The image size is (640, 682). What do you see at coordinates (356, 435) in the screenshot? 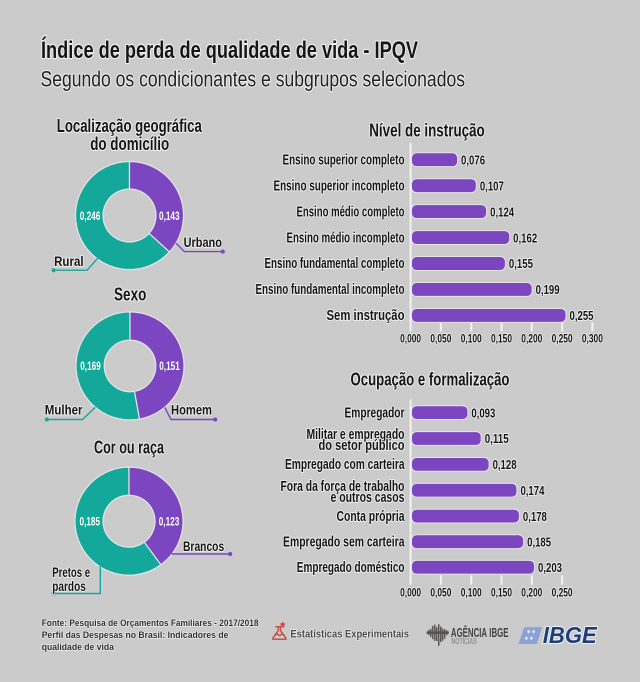
I see `svg-text: Militar e empregado` at bounding box center [356, 435].